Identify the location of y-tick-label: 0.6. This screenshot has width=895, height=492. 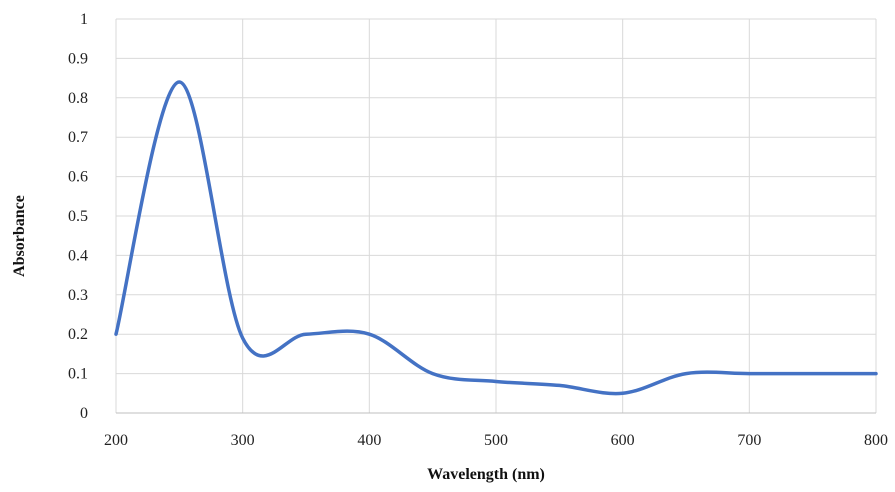
(78, 177).